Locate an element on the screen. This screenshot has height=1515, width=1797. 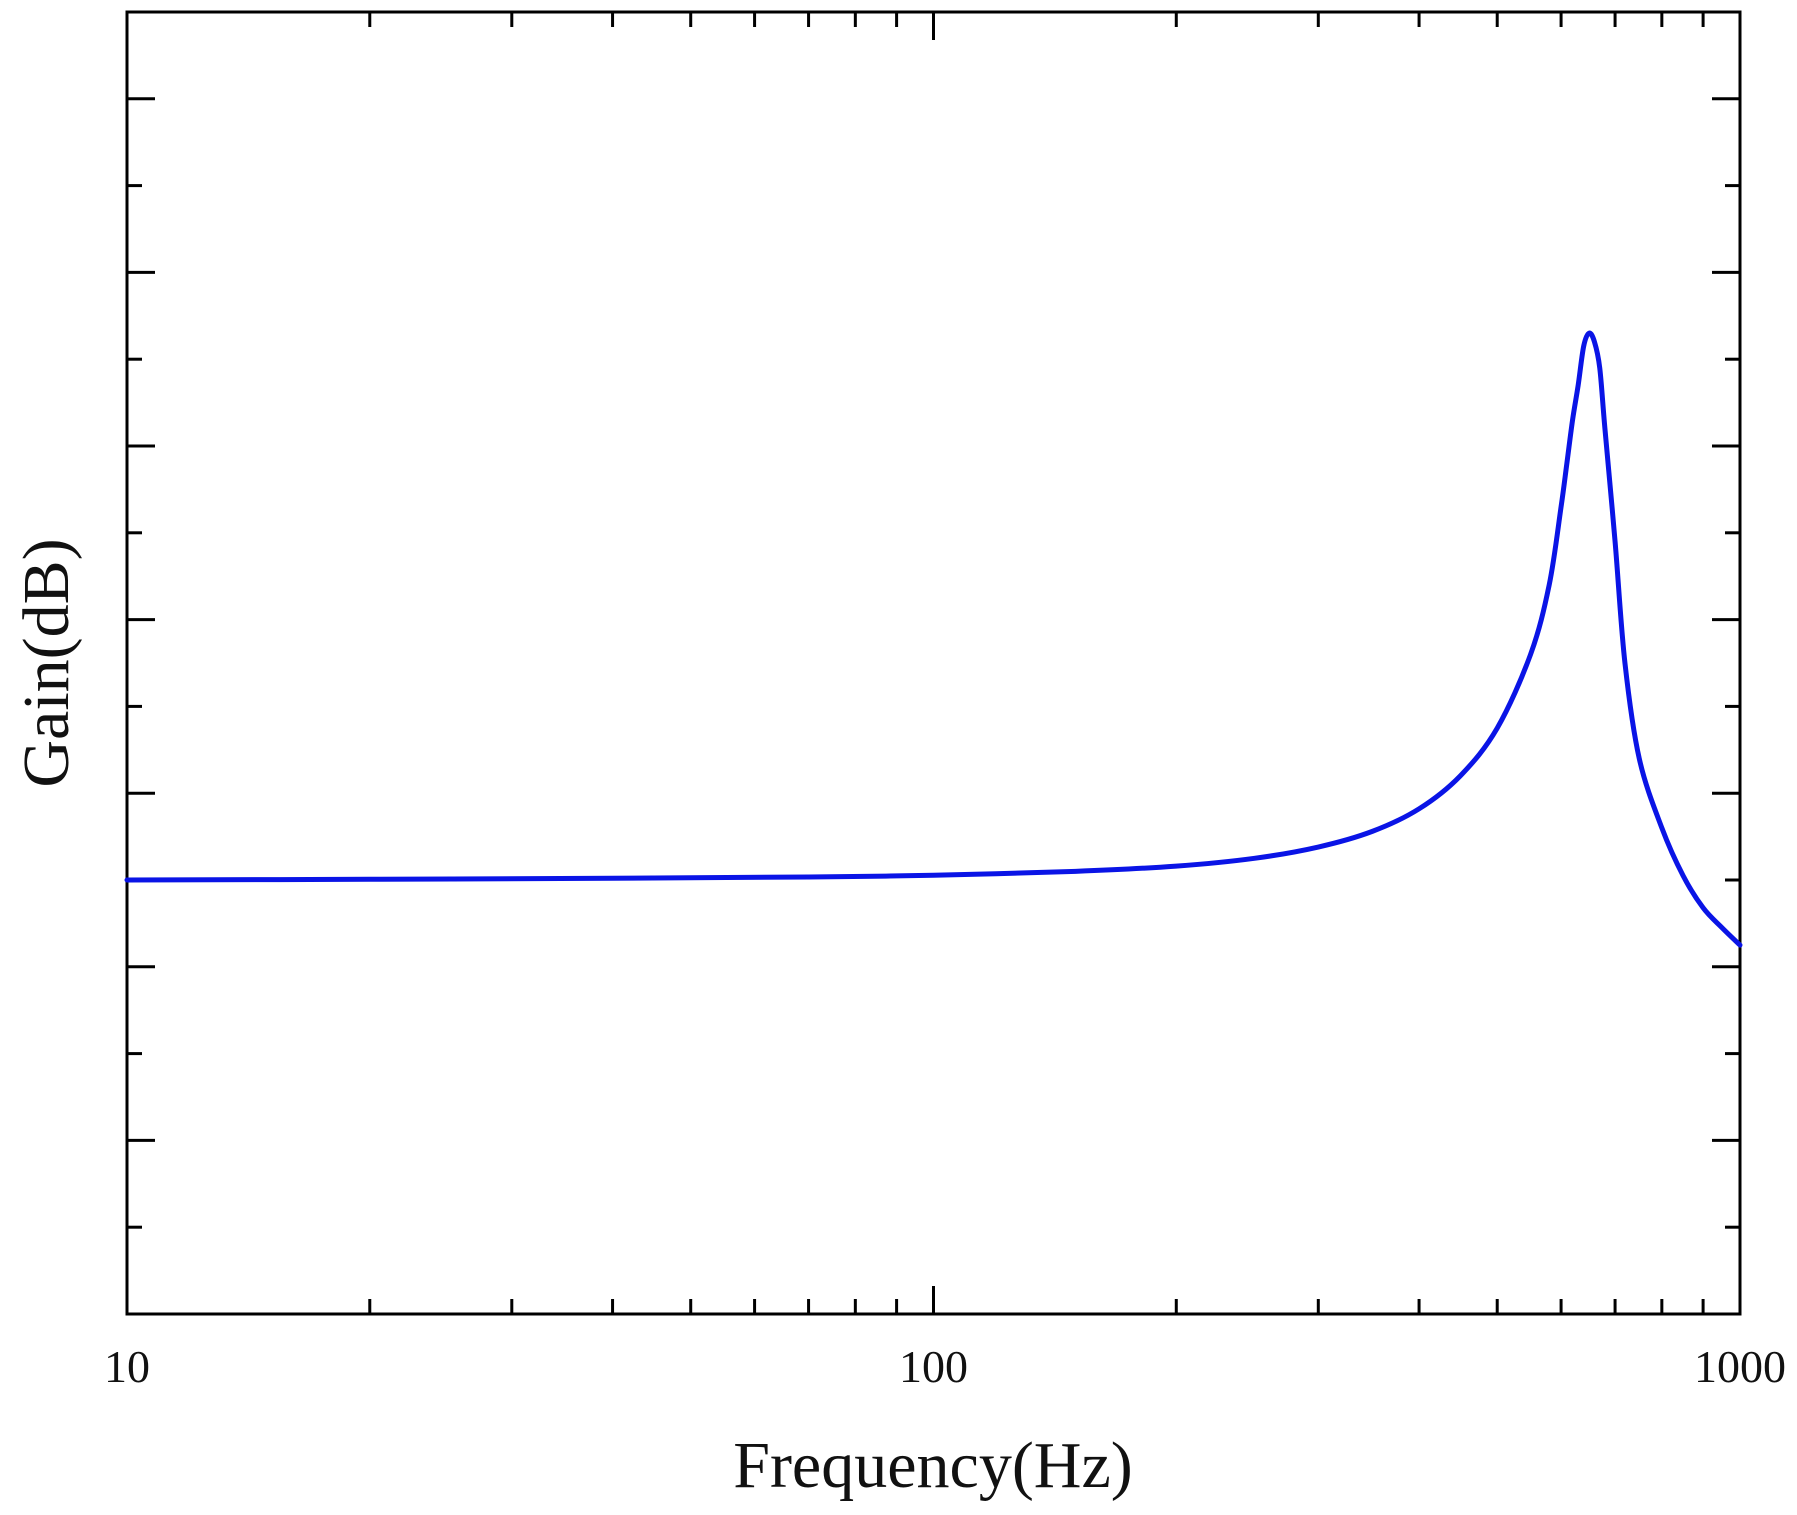
x-axis-label: Frequency(Hz) is located at coordinates (932, 1465).